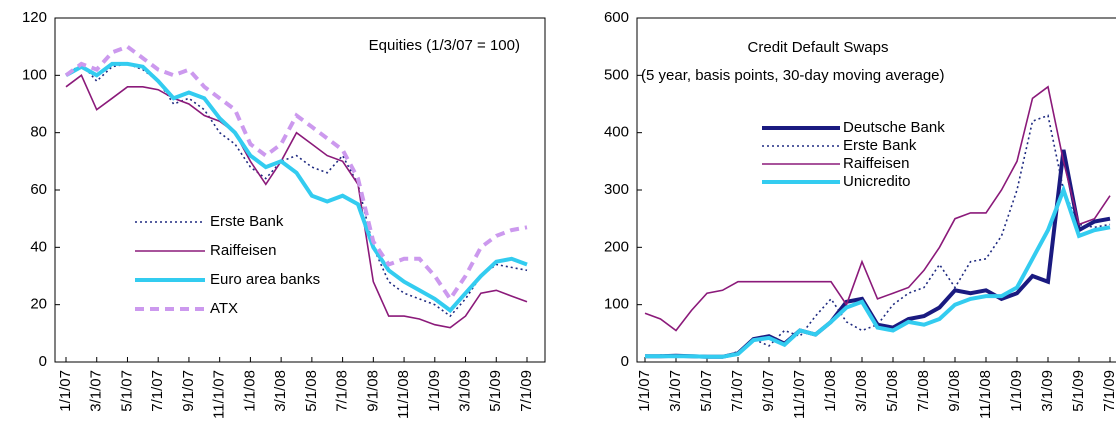  What do you see at coordinates (38, 304) in the screenshot?
I see `y-tick-label: 20` at bounding box center [38, 304].